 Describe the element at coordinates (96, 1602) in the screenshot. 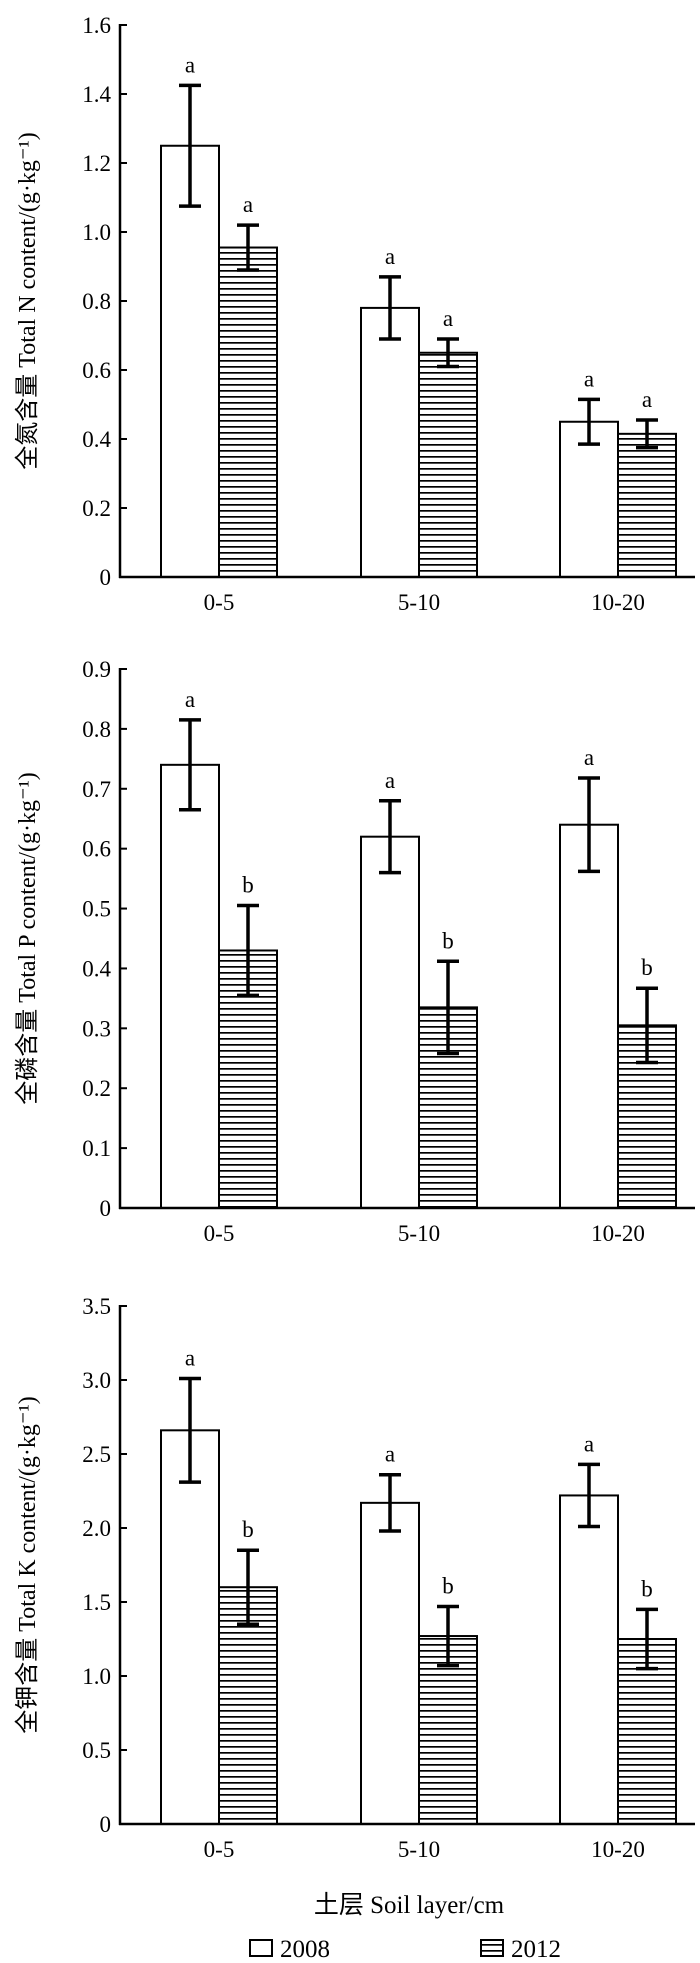

I see `y-tick-label: 1.5` at that location.